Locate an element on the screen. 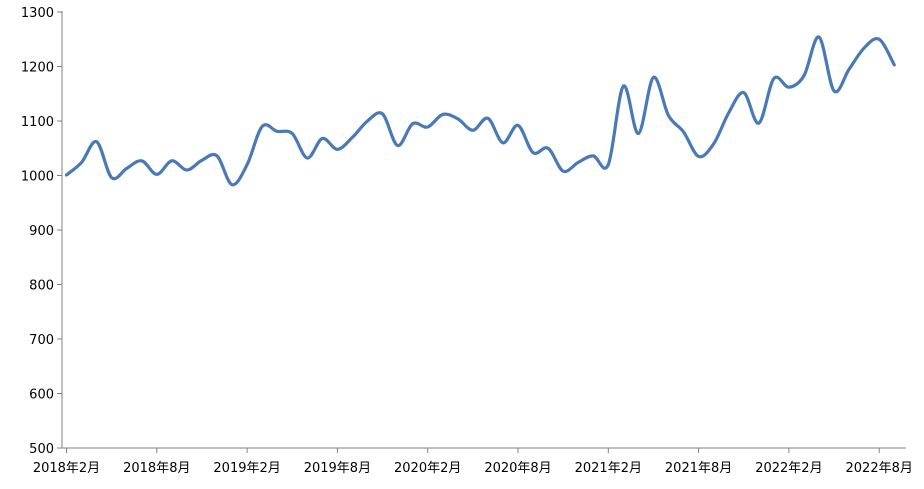 Image resolution: width=924 pixels, height=489 pixels. y-tick-label: 800 is located at coordinates (41, 286).